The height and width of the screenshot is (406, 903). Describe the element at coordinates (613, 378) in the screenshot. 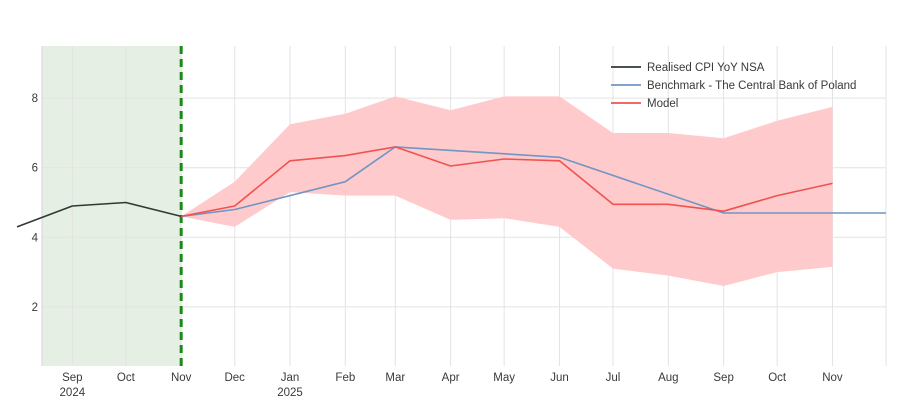

I see `x-tick-label: Jul` at that location.